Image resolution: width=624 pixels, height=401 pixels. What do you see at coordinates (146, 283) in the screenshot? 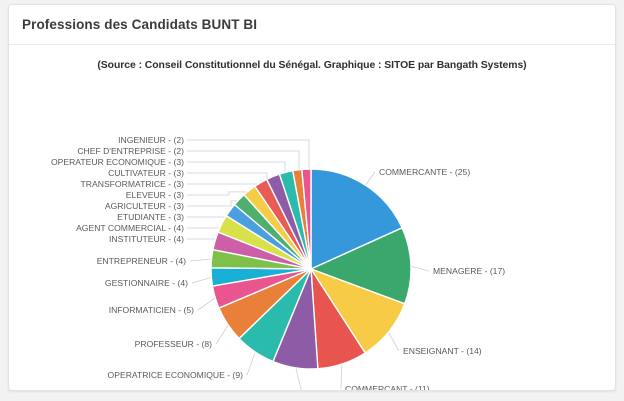
I see `pie-slice-label: GESTIONNAIRE - (4)` at bounding box center [146, 283].